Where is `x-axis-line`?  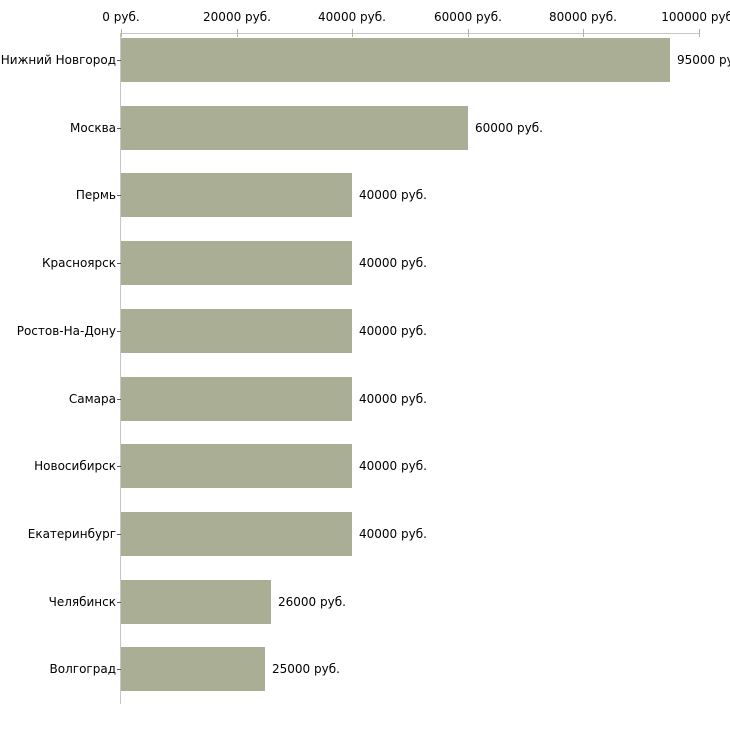
x-axis-line is located at coordinates (410, 33).